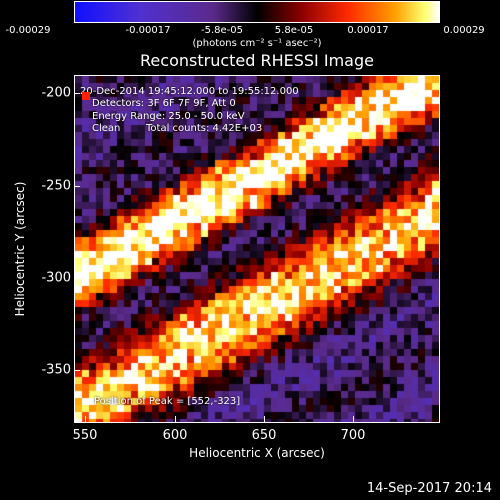  I want to click on y-tick-label: -250, so click(56, 186).